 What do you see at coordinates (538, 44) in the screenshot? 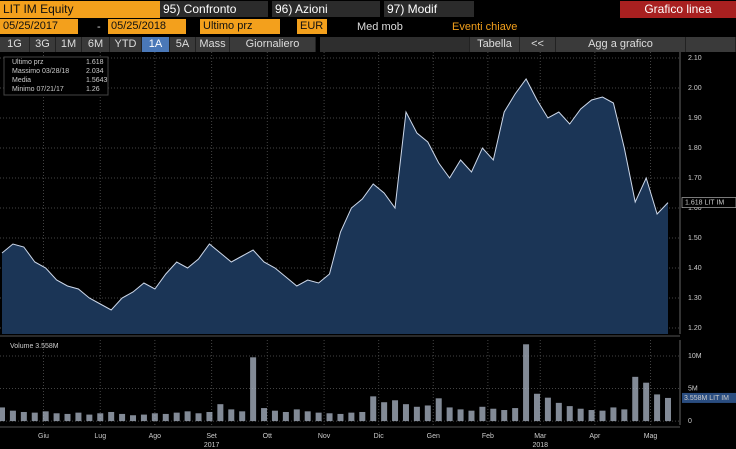
I see `collapse-button: <<` at bounding box center [538, 44].